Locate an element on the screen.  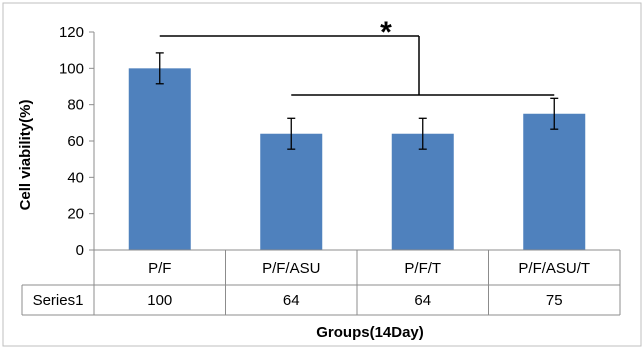
y-tick-labels: 0 20 40 60 80 100 120 is located at coordinates (71, 141).